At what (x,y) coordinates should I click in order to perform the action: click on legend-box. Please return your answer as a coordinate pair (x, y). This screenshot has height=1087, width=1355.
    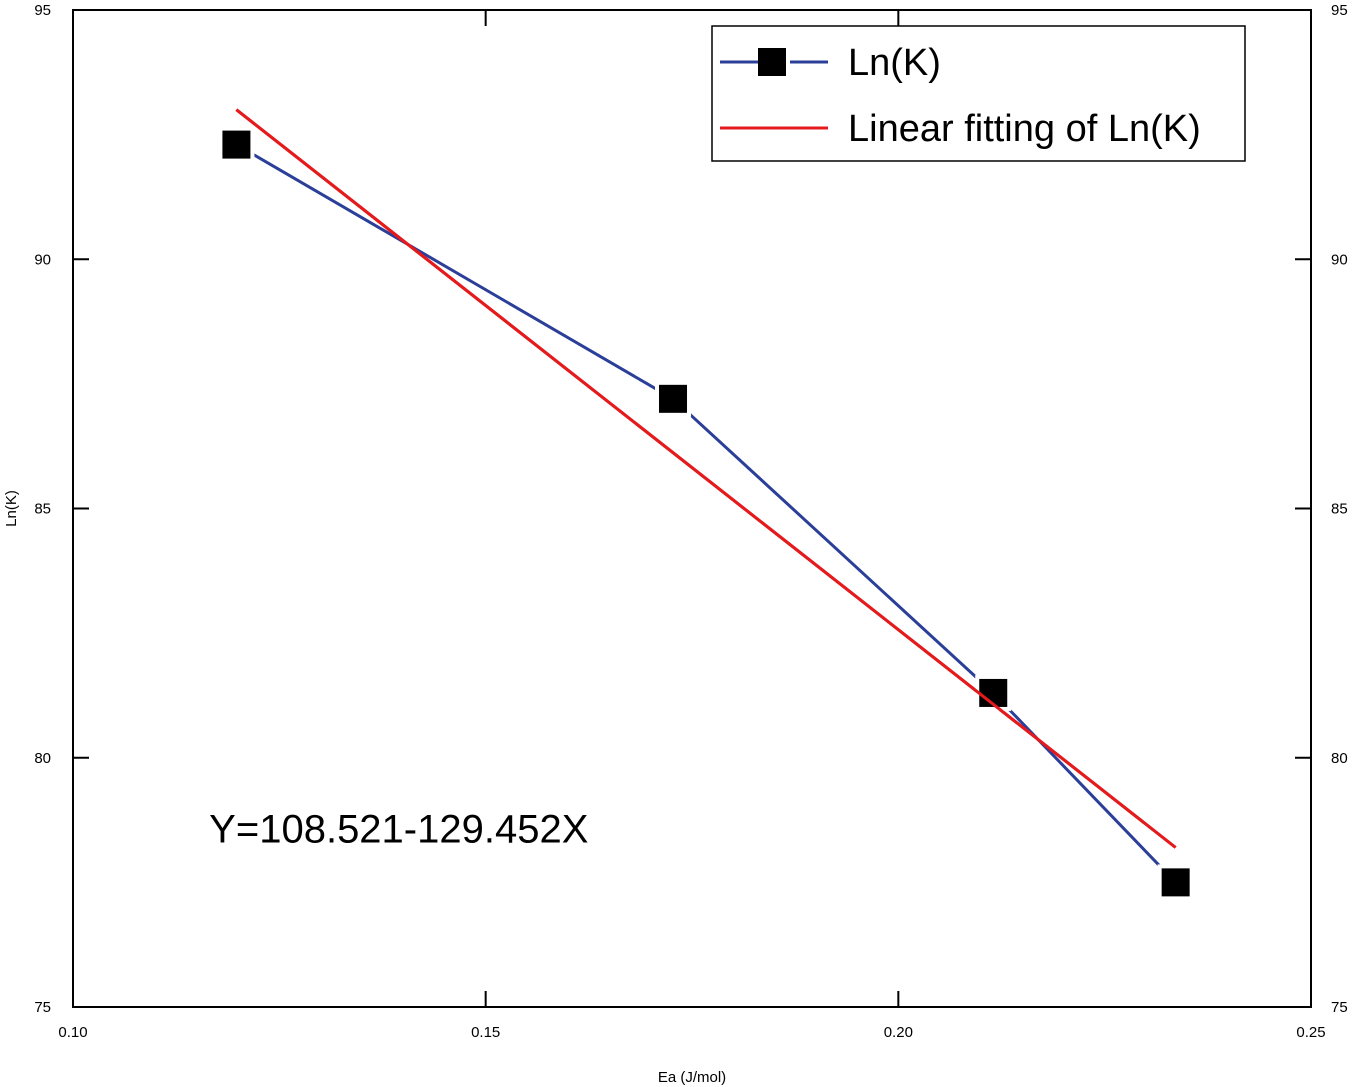
    Looking at the image, I should click on (978, 93).